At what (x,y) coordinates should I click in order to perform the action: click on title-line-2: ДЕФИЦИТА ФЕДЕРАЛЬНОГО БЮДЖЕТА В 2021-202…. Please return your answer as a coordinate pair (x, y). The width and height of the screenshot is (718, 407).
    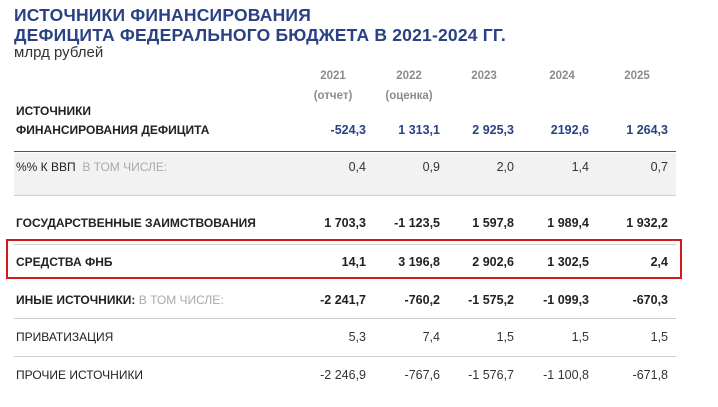
    Looking at the image, I should click on (260, 35).